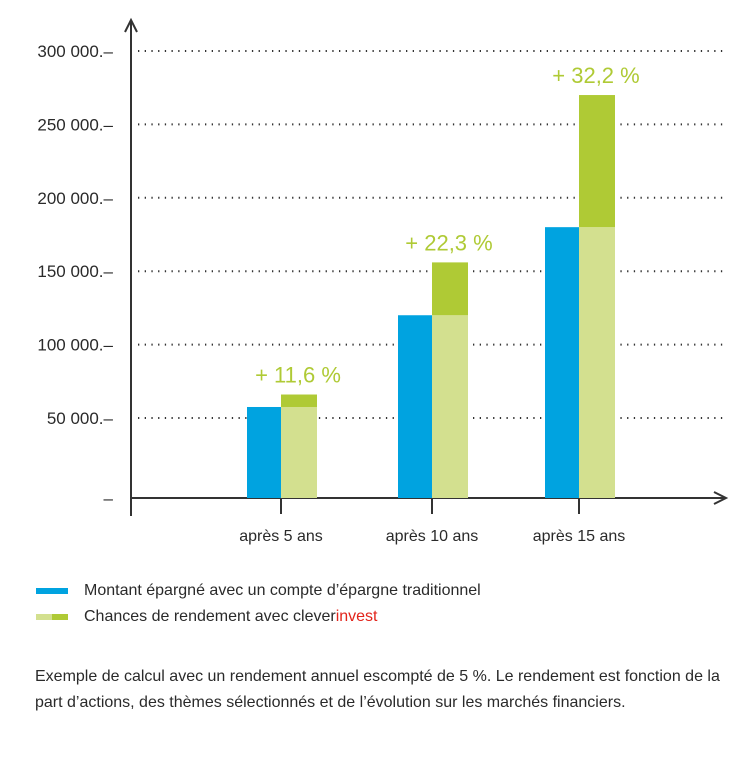 The image size is (750, 765). Describe the element at coordinates (281, 536) in the screenshot. I see `x-tick-label: après 5 ans` at that location.